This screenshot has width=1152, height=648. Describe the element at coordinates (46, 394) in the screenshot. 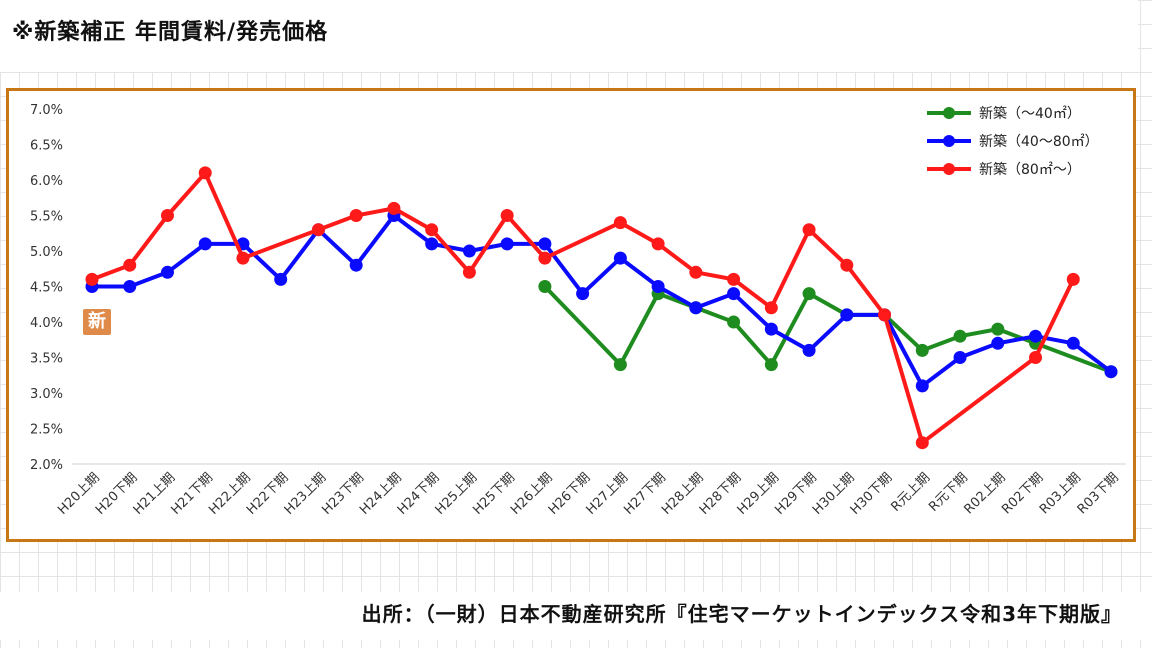

I see `y-tick-label: 3.0%` at that location.